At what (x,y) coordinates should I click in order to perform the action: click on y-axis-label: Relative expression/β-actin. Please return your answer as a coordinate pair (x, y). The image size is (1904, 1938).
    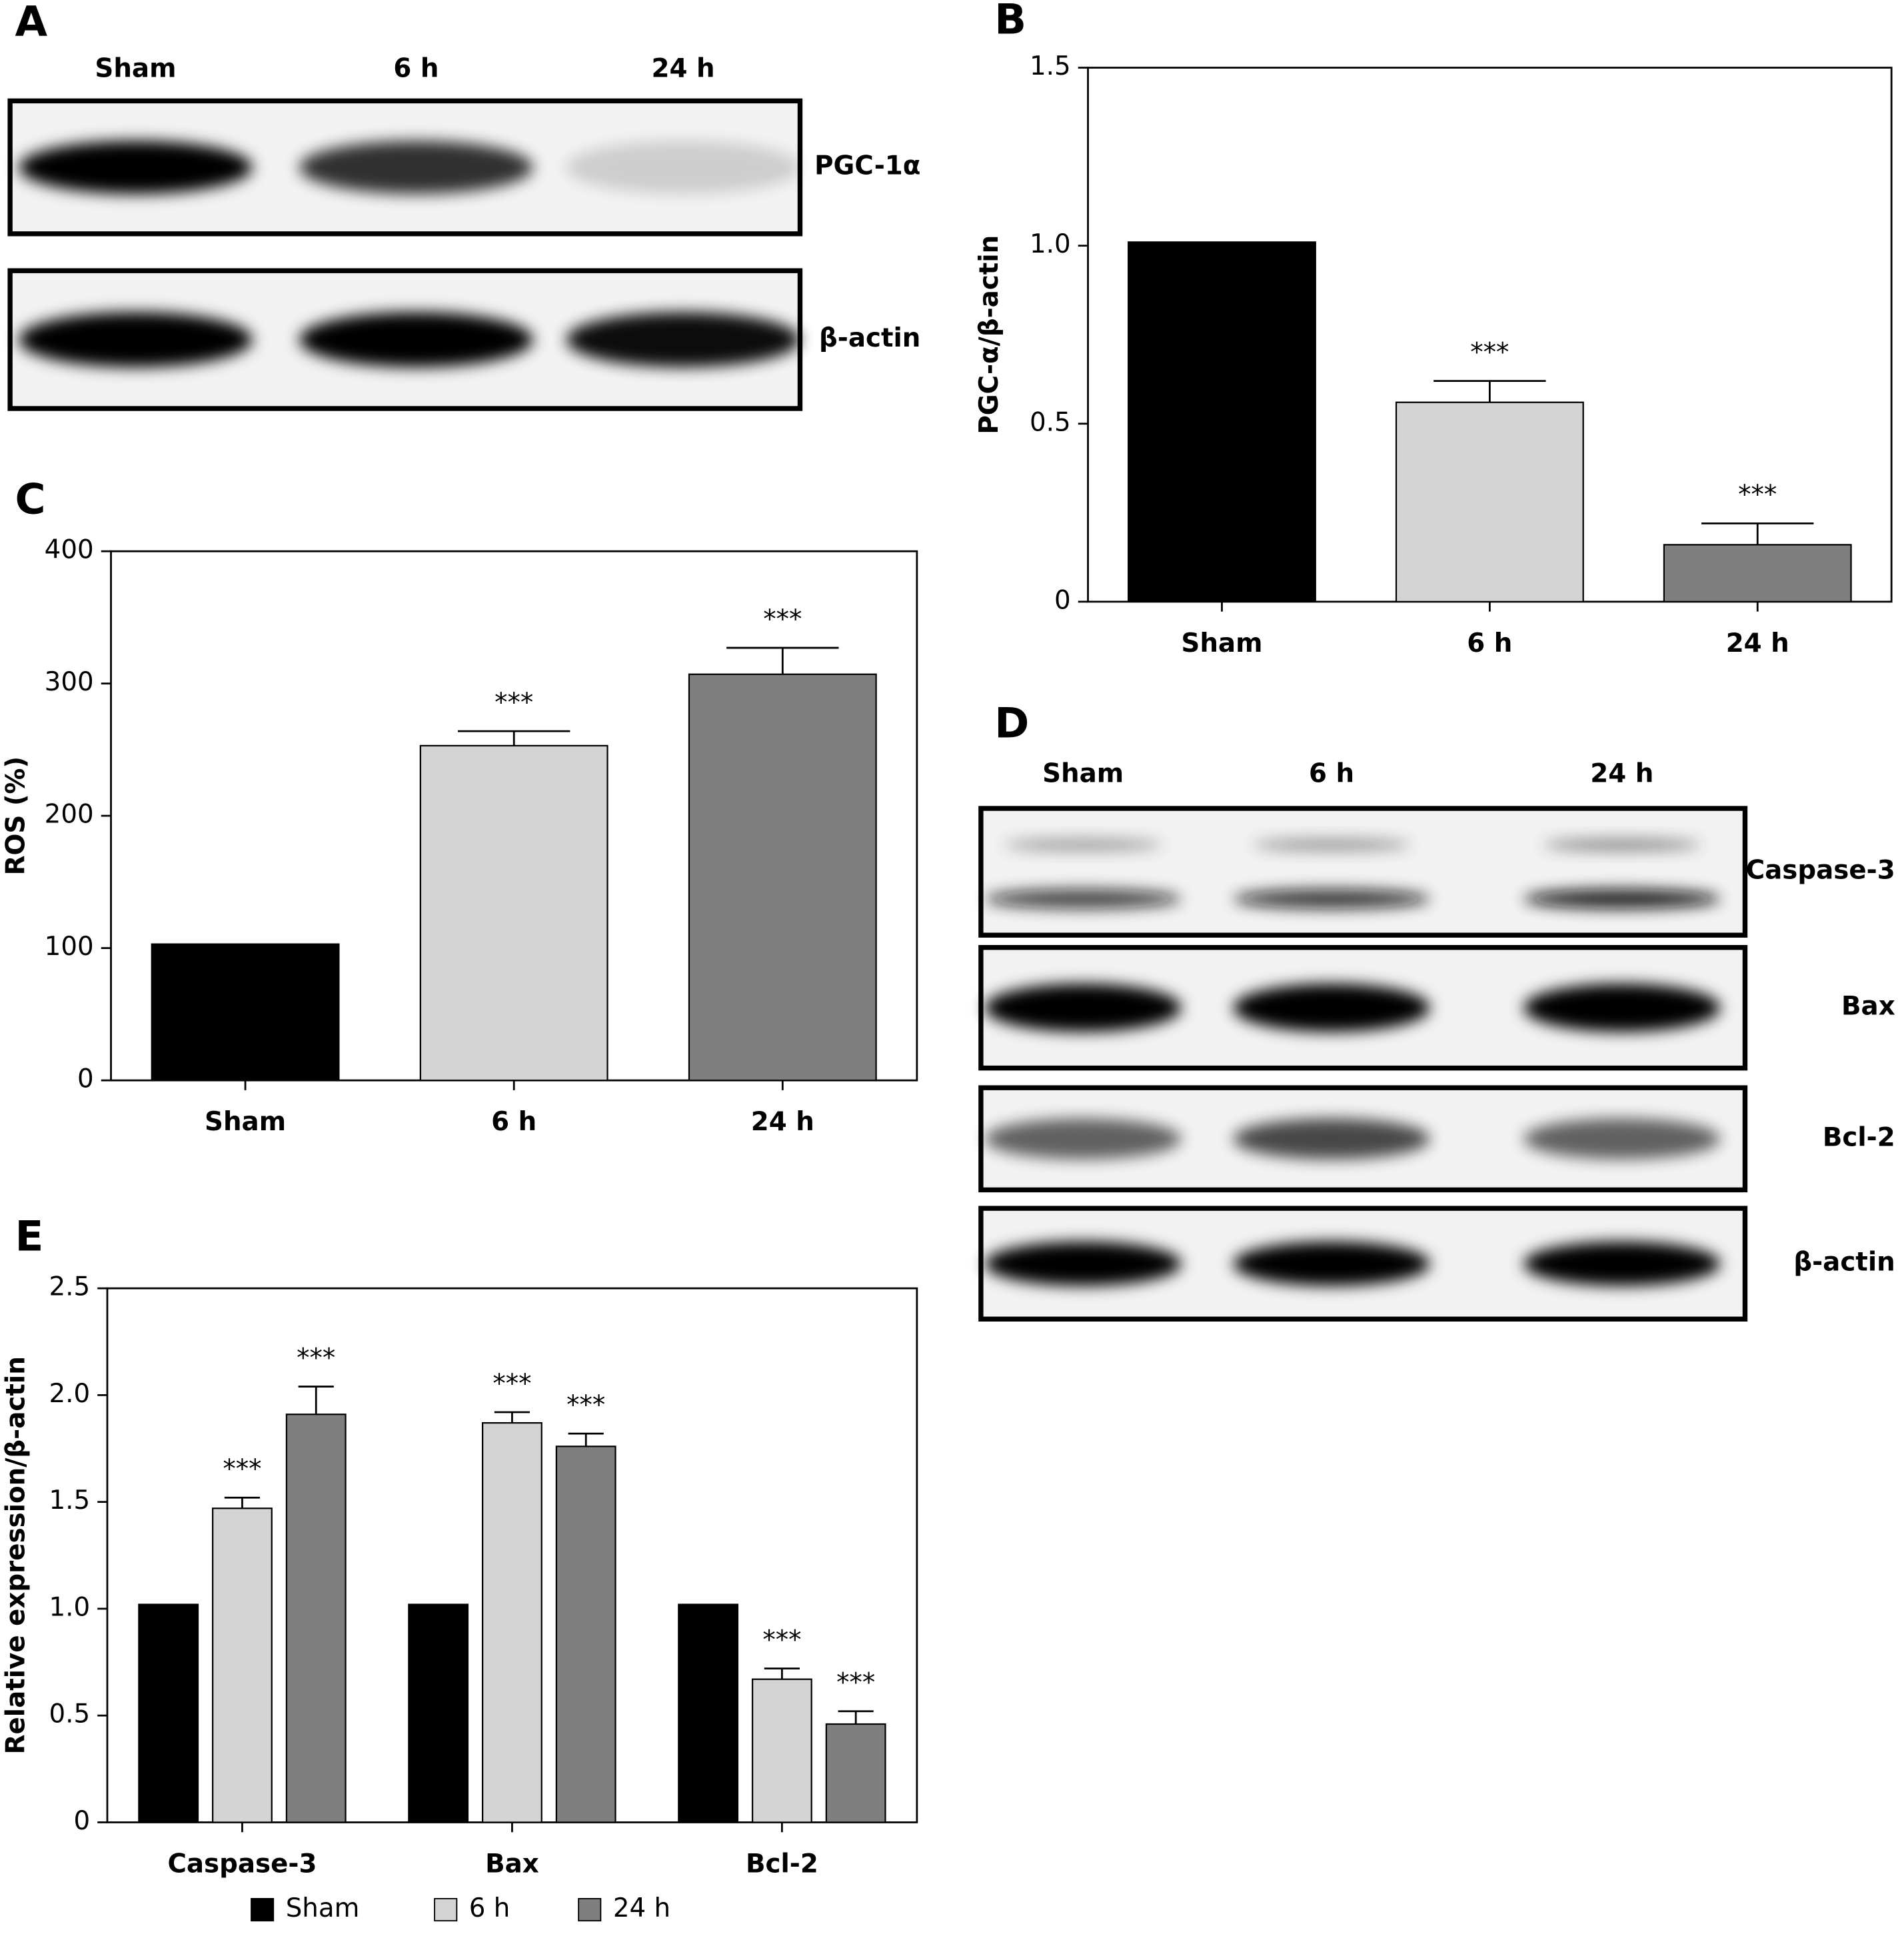
    Looking at the image, I should click on (16, 1555).